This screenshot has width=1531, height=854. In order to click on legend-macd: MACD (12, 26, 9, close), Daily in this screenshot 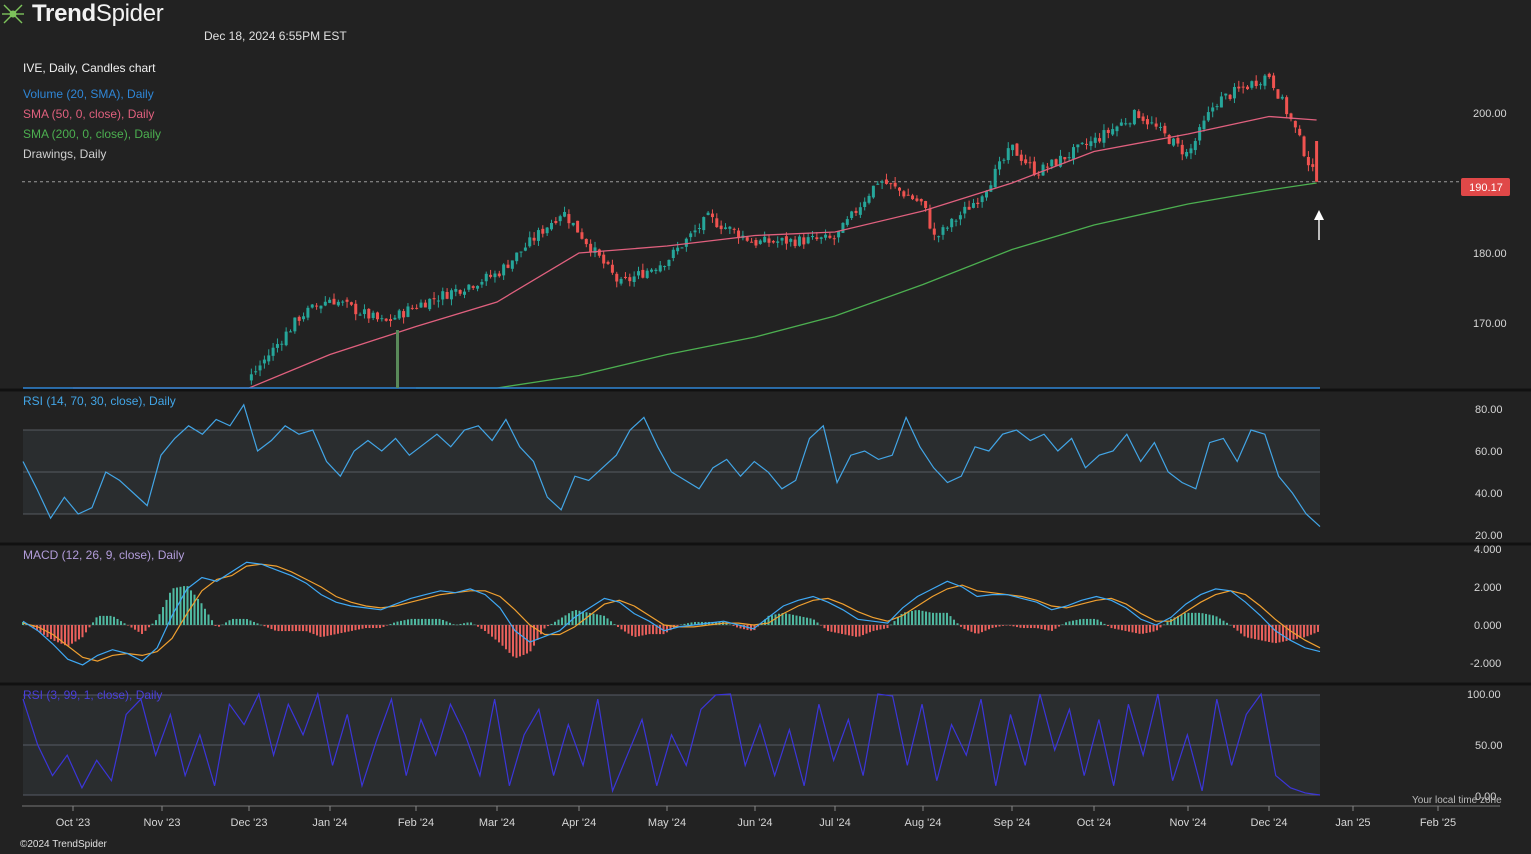, I will do `click(104, 555)`.